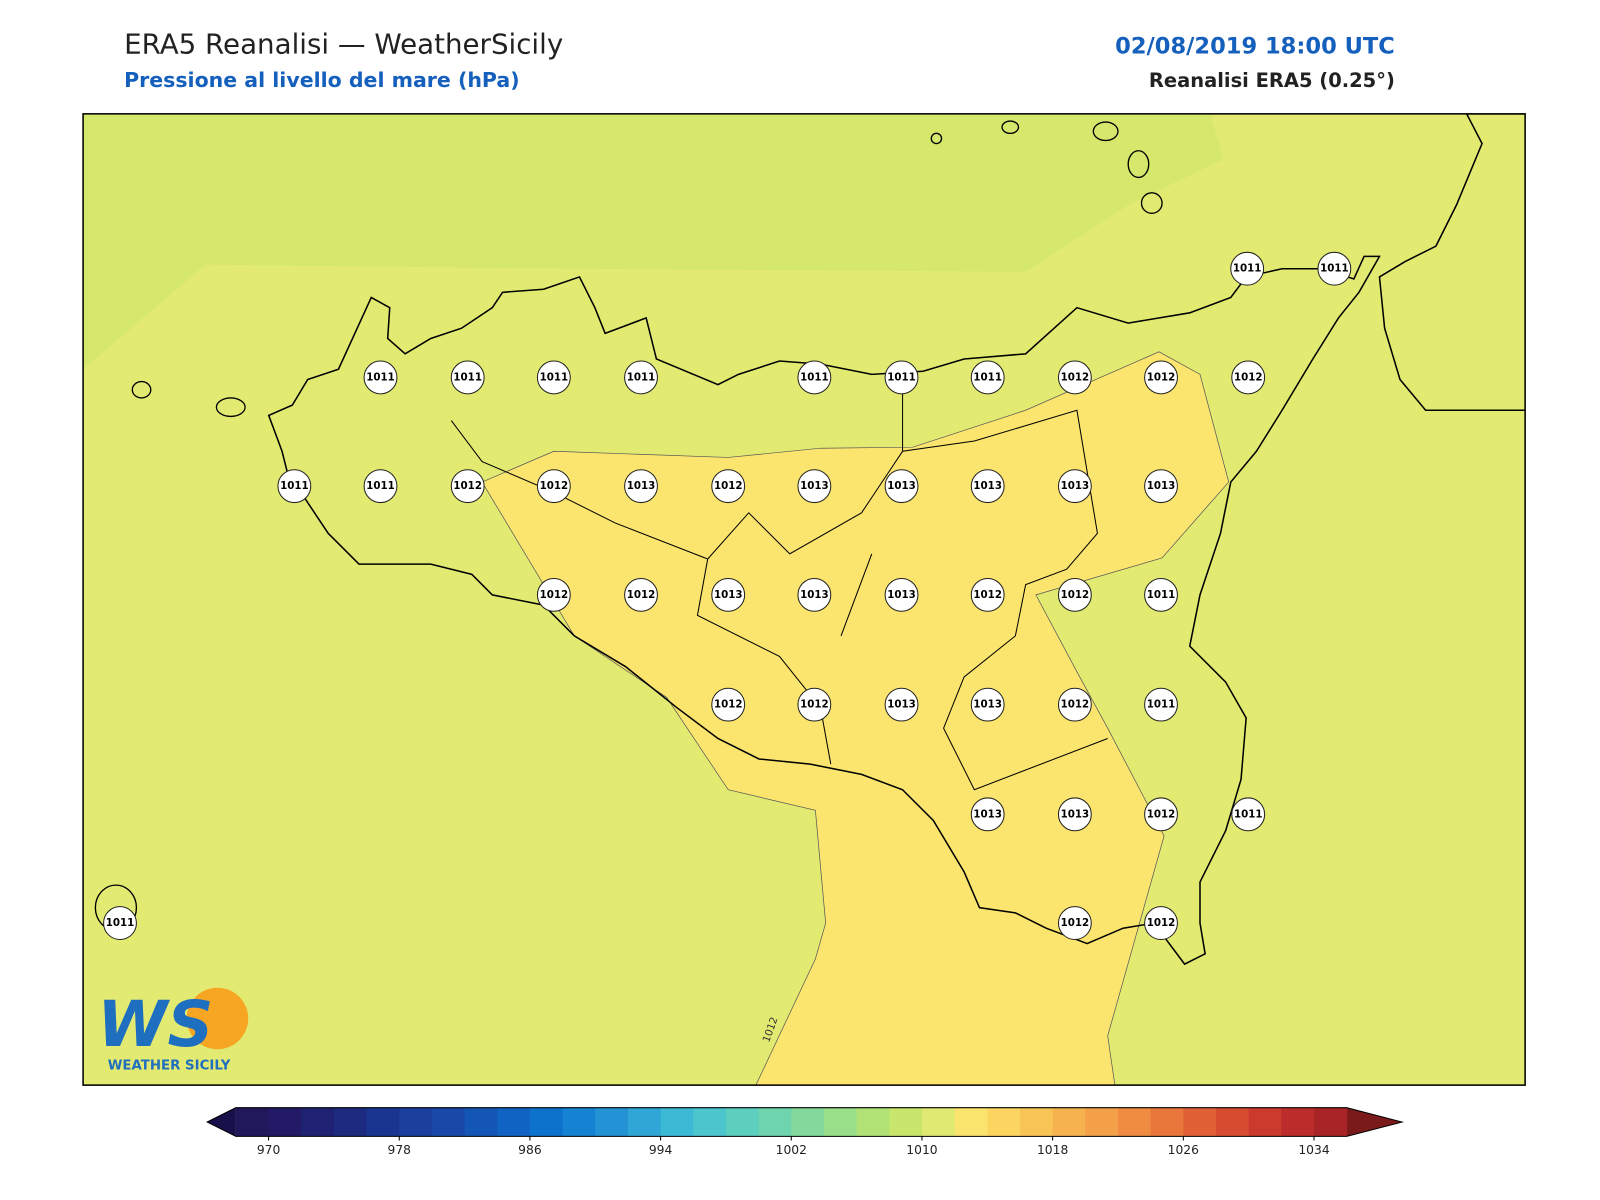  I want to click on logo-text: WS, so click(155, 1024).